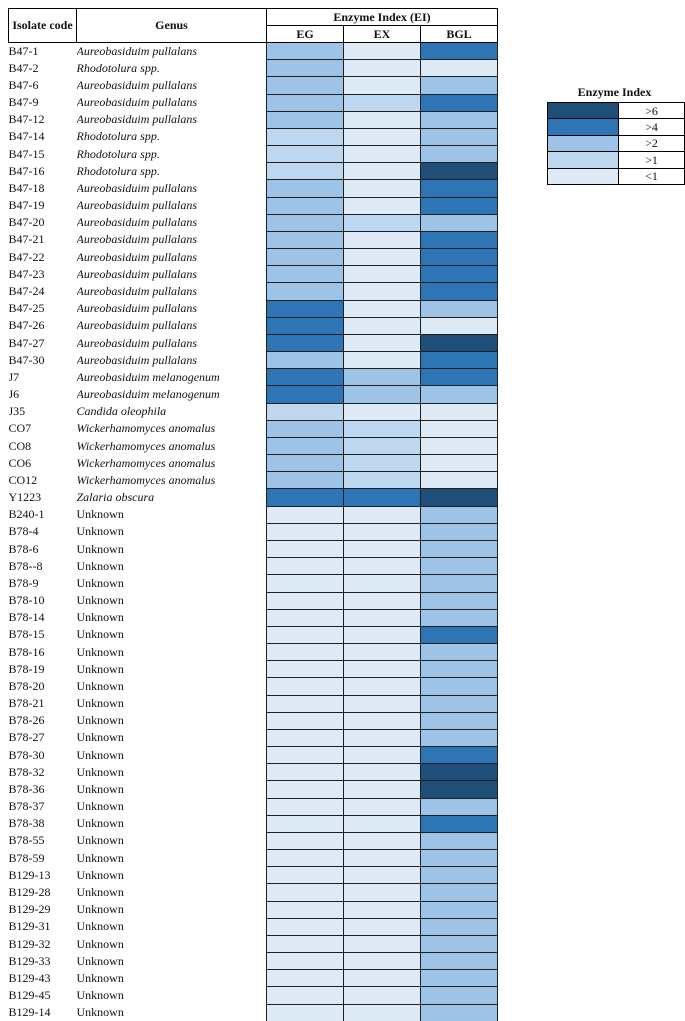 This screenshot has height=1021, width=685. What do you see at coordinates (253, 480) in the screenshot?
I see `table-row: CO12 Wickerhamomyces anomalus` at bounding box center [253, 480].